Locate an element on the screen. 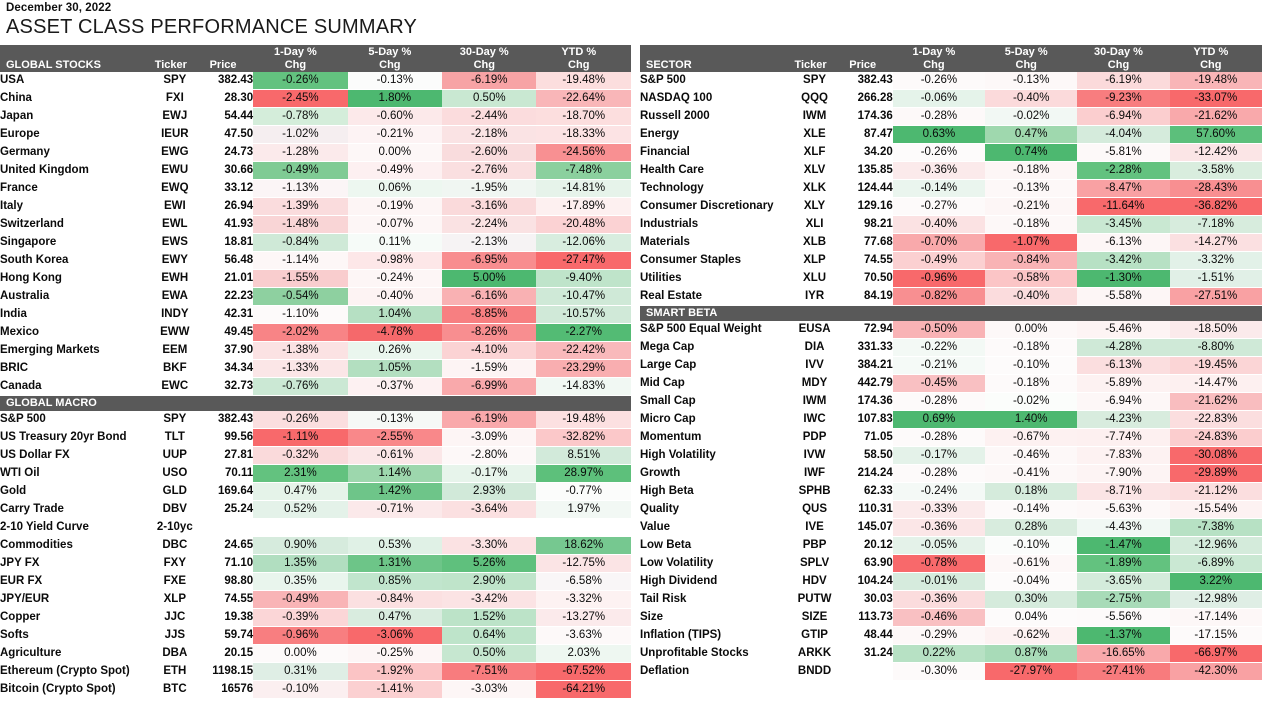 The image size is (1262, 709). asset-ticker: SPY is located at coordinates (174, 81).